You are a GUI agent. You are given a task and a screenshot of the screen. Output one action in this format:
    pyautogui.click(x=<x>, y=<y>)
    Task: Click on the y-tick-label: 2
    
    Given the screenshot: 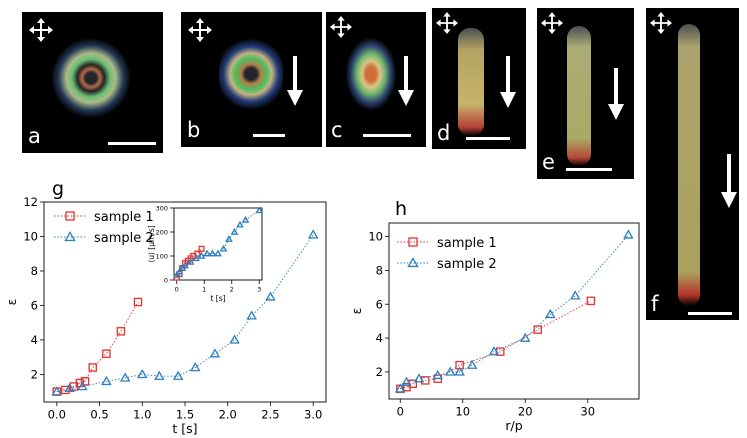 What is the action you would take?
    pyautogui.click(x=34, y=374)
    